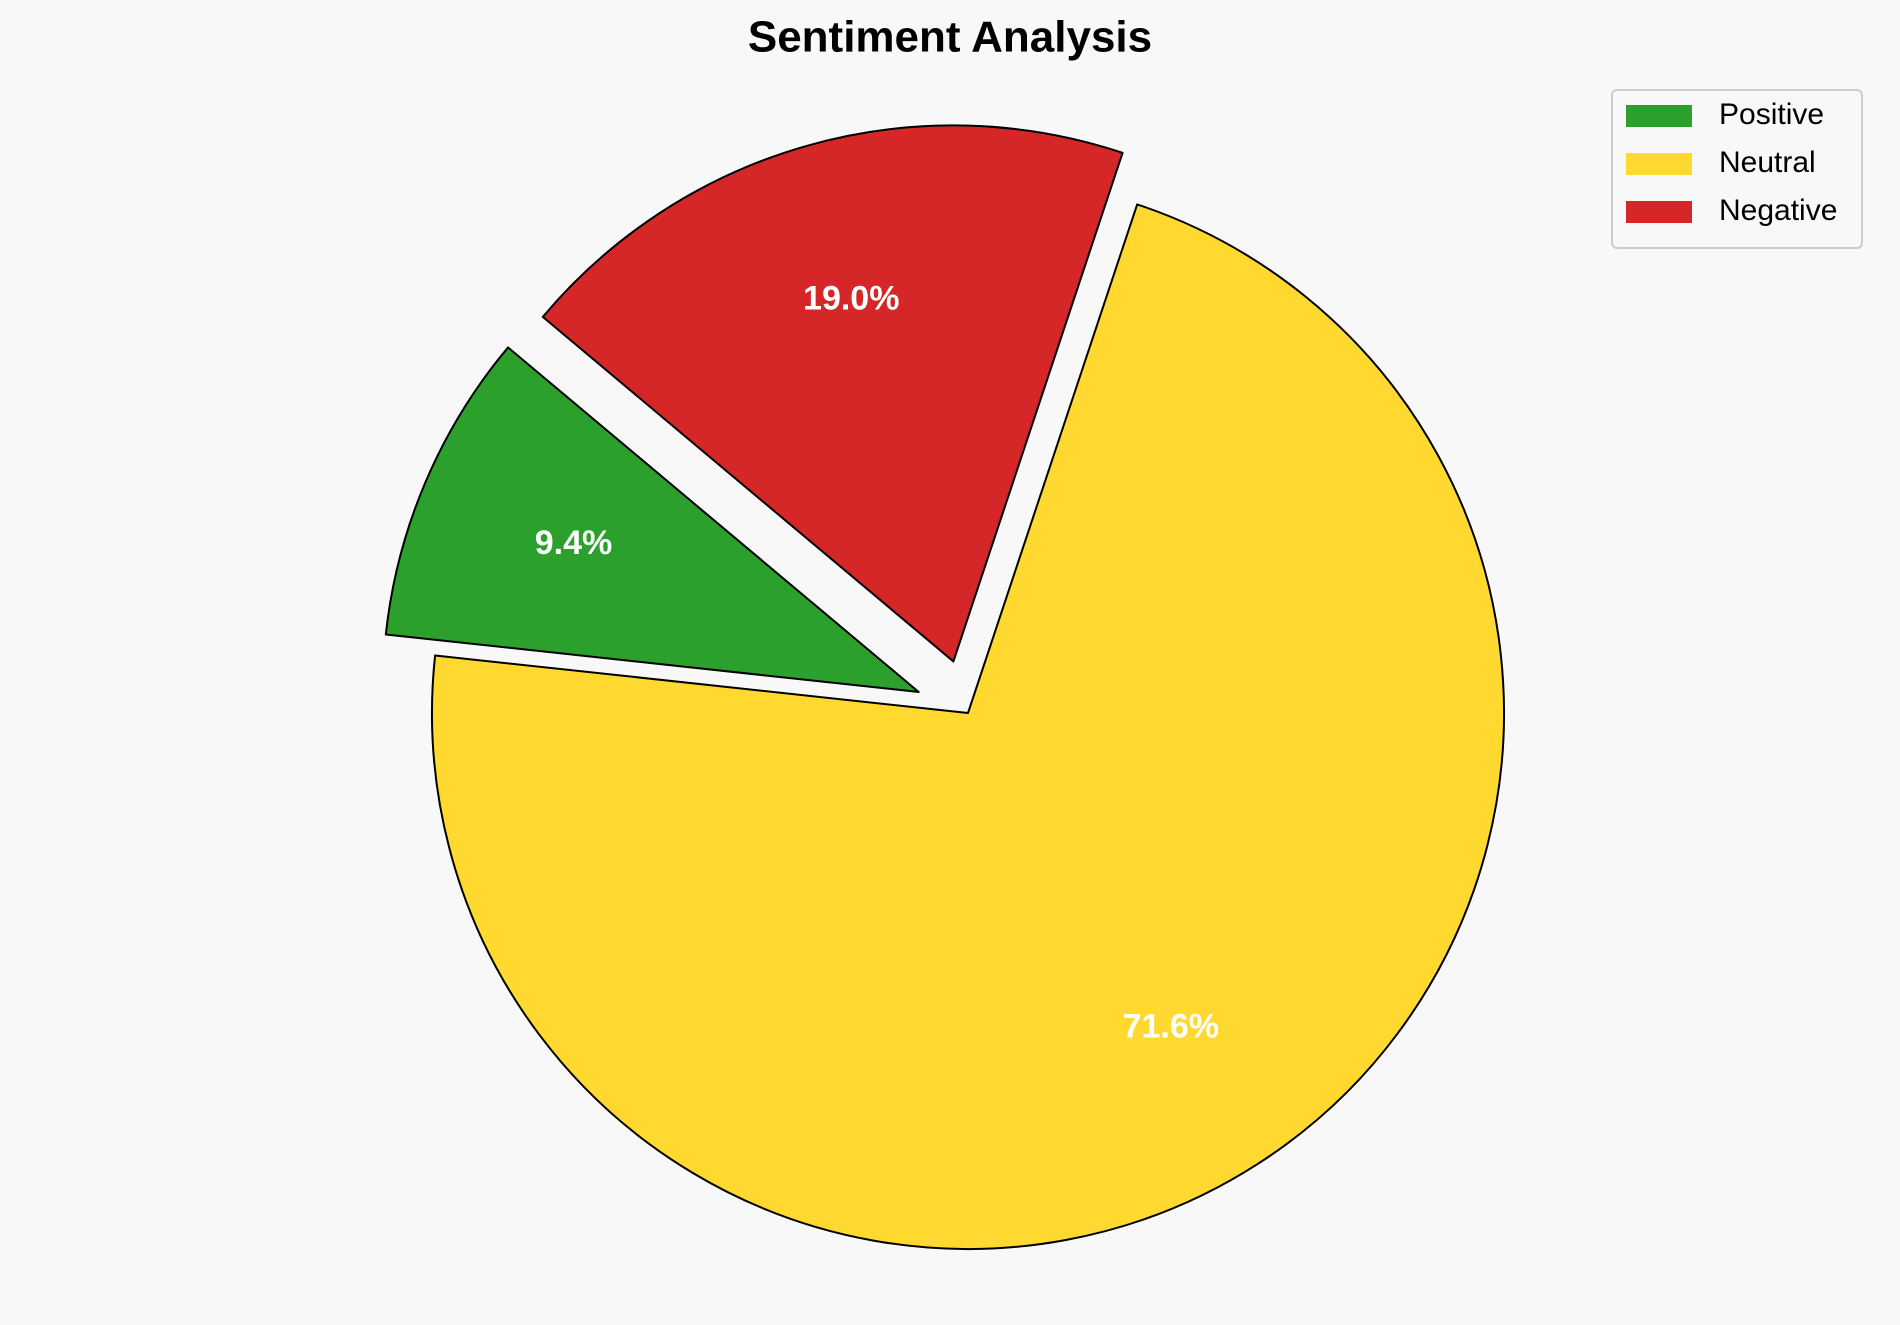 The image size is (1900, 1325). I want to click on slice-label: 9.4%, so click(574, 543).